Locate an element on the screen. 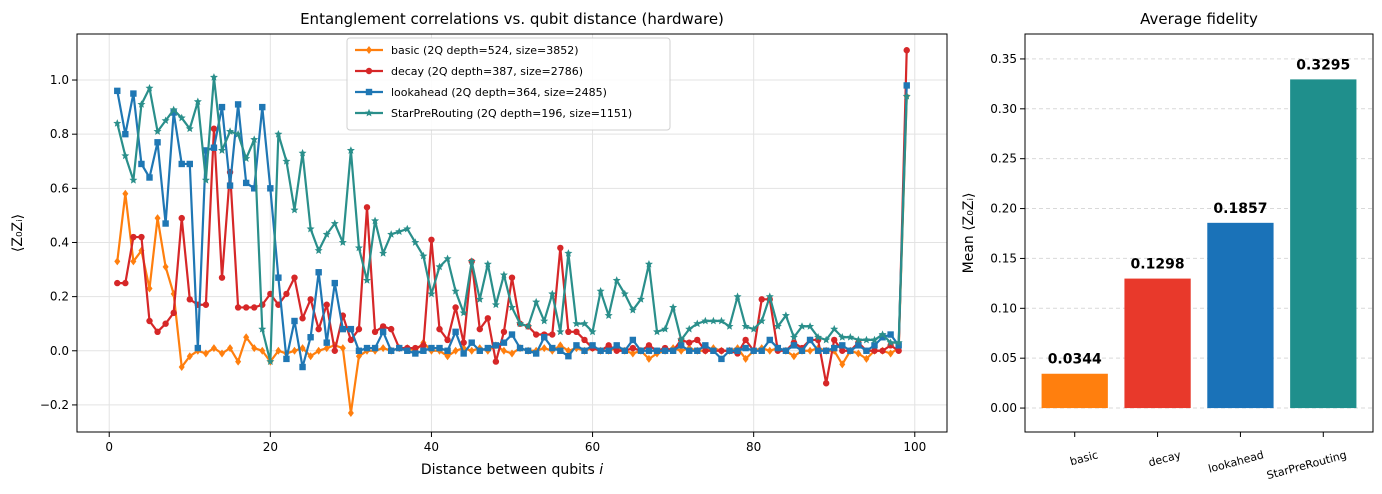 The image size is (1382, 494). bar-value-label: 0.1857 is located at coordinates (1240, 209).